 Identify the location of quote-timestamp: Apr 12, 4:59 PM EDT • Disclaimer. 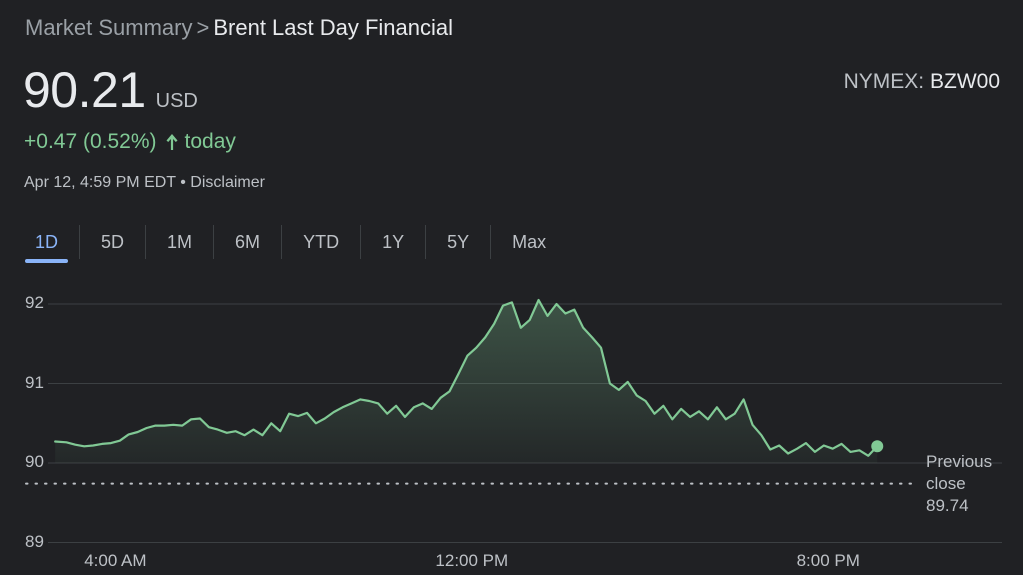
(144, 183).